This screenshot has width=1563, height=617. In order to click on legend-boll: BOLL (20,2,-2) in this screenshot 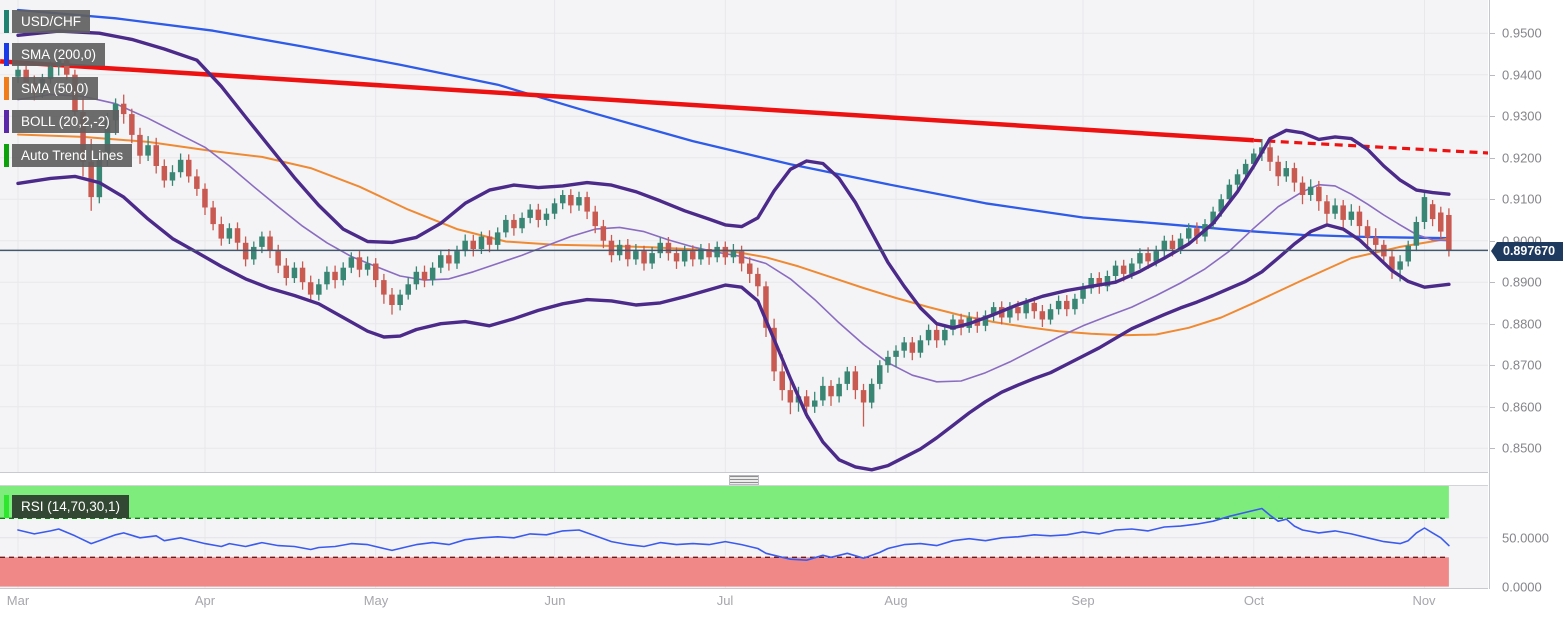, I will do `click(61, 121)`.